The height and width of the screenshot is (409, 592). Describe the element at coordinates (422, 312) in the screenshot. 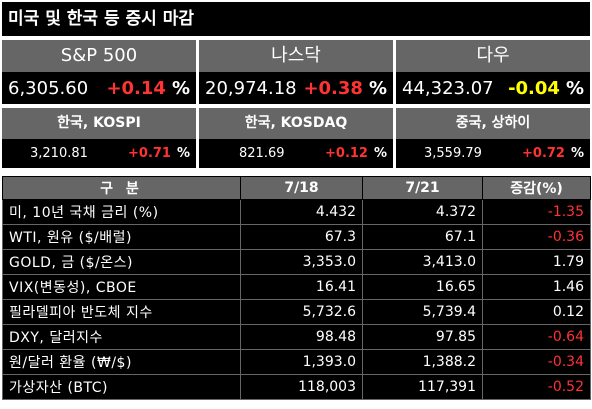

I see `value-7-21: 5,739.4` at that location.